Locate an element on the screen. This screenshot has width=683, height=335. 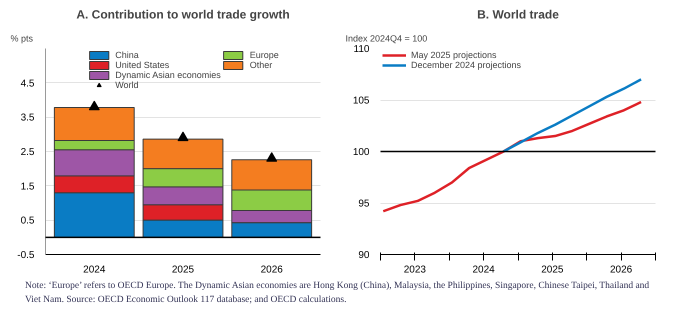
y-tick-label: -0.5 is located at coordinates (26, 255).